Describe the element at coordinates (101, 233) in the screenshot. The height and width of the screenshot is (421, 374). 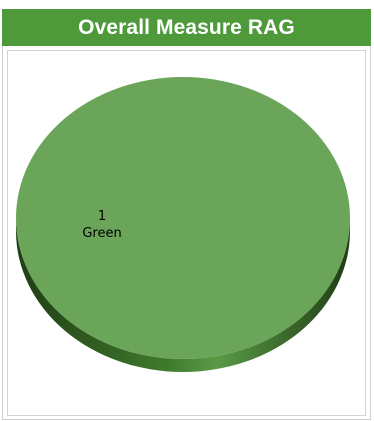
I see `slice-category-label: Green` at that location.